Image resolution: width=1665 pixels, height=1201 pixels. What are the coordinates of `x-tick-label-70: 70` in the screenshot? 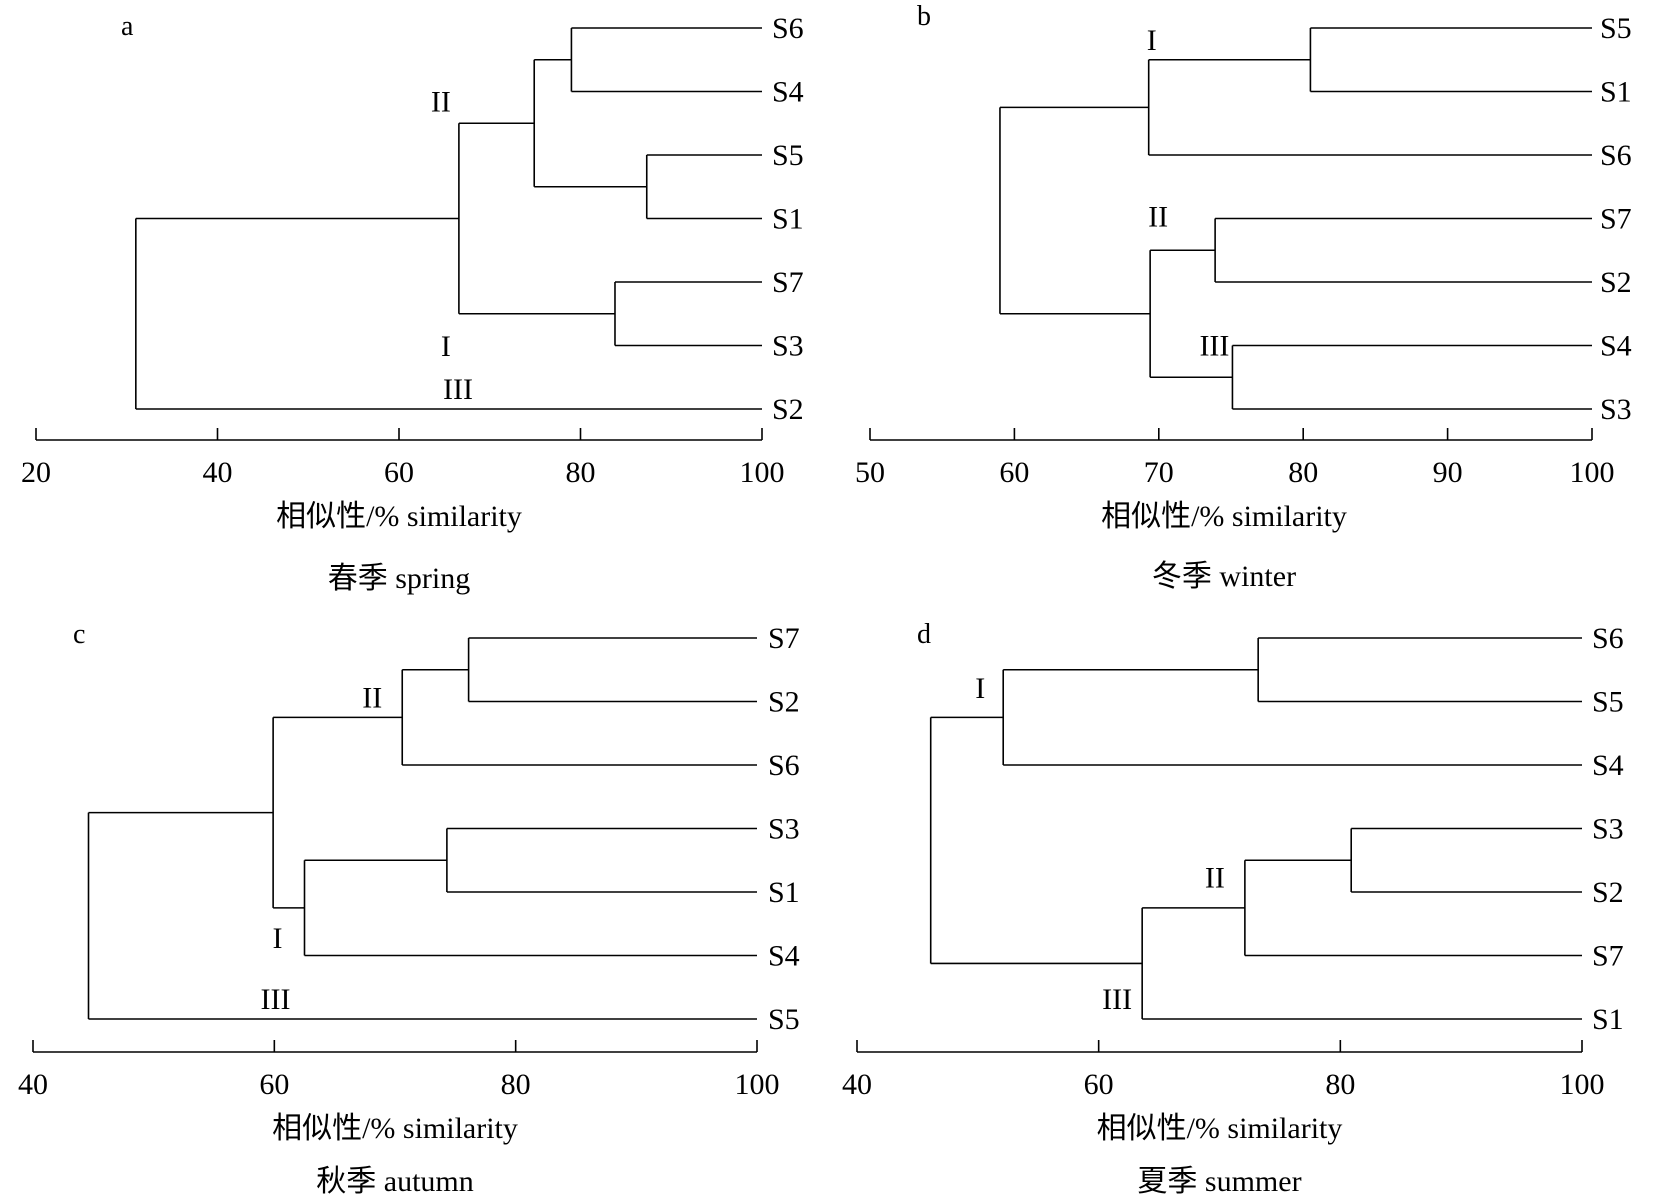 It's located at (1159, 472).